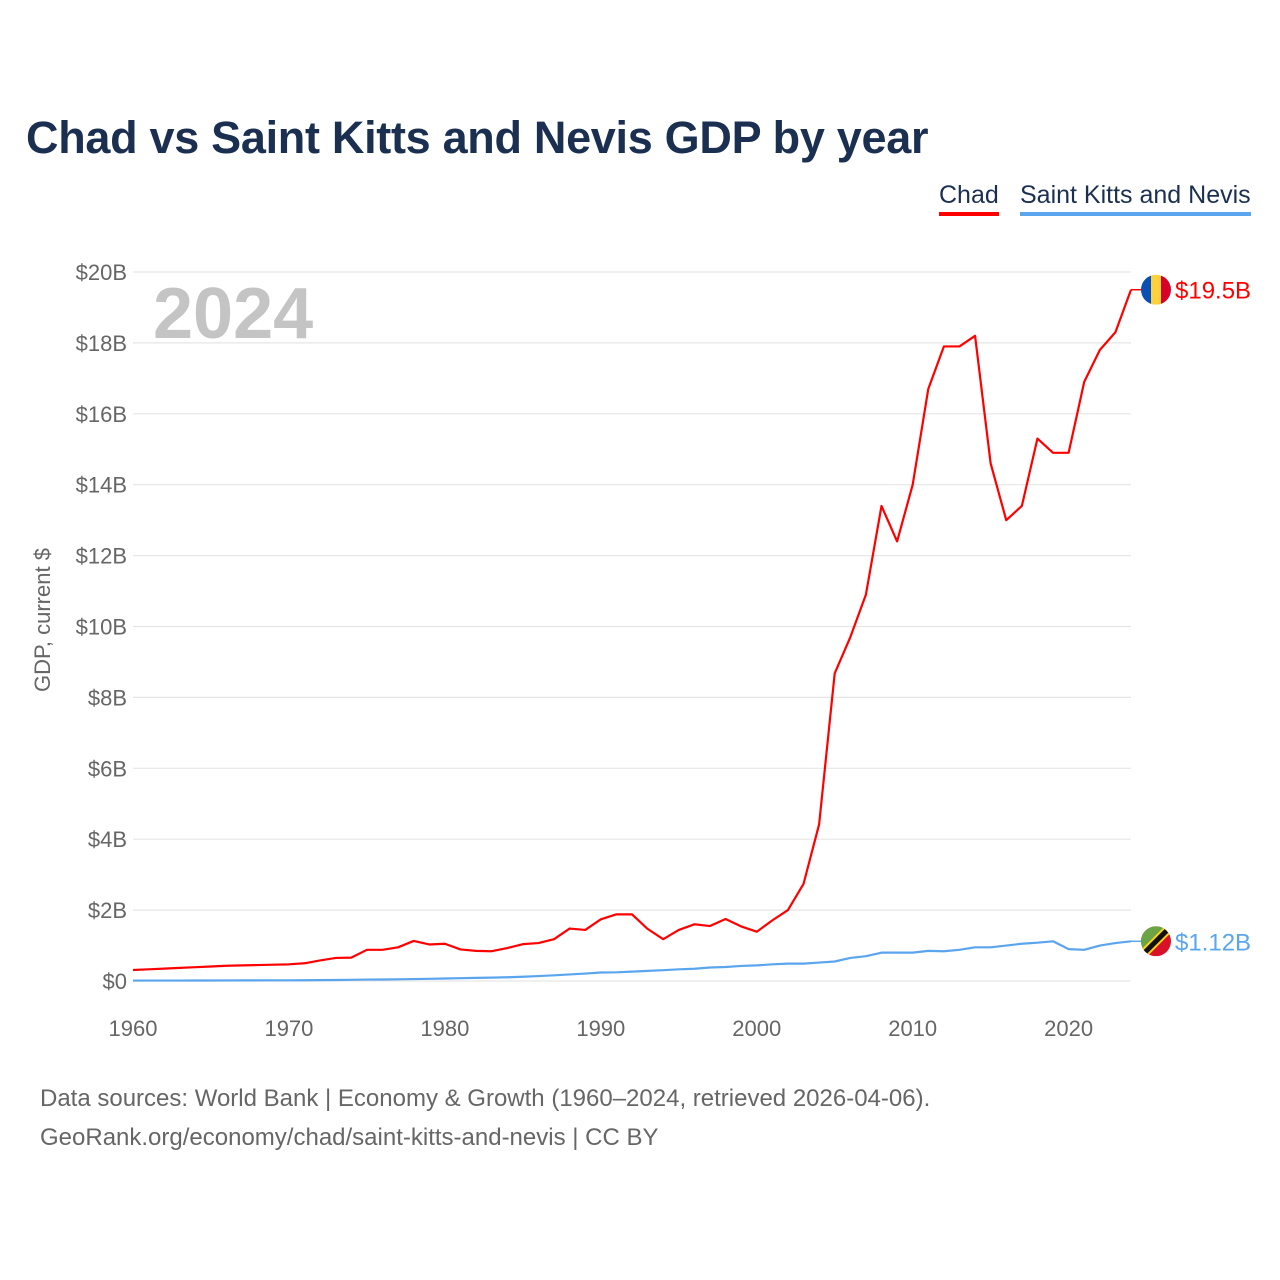 Image resolution: width=1280 pixels, height=1280 pixels. What do you see at coordinates (115, 981) in the screenshot?
I see `y-tick-label: $0` at bounding box center [115, 981].